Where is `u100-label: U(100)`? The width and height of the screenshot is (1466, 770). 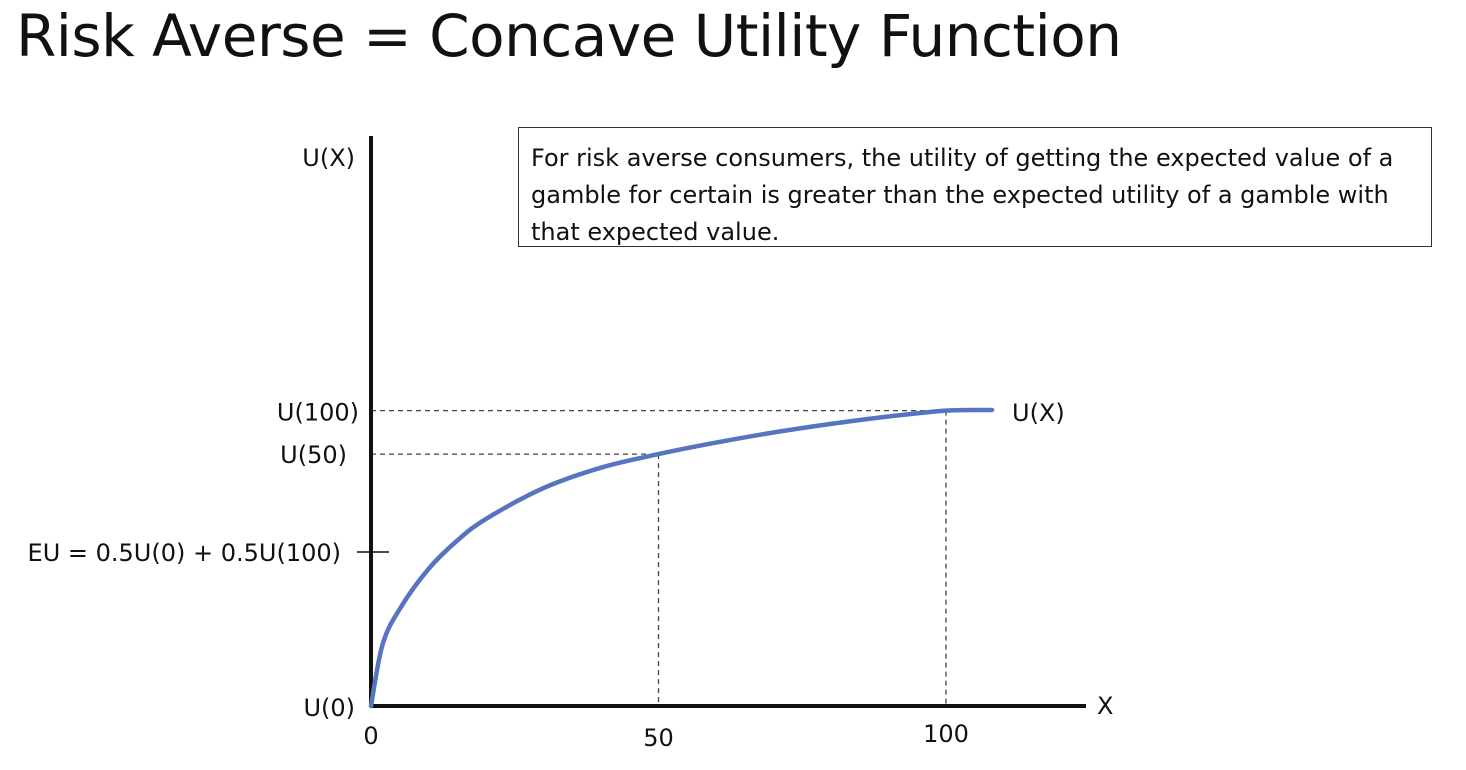
u100-label: U(100) is located at coordinates (318, 413).